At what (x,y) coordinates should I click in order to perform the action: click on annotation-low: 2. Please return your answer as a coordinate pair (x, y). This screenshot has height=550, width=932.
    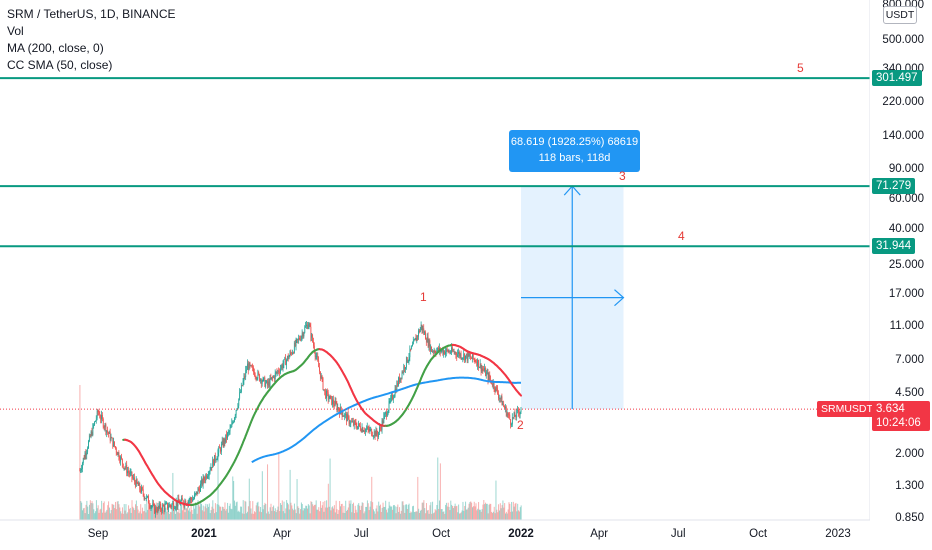
    Looking at the image, I should click on (520, 425).